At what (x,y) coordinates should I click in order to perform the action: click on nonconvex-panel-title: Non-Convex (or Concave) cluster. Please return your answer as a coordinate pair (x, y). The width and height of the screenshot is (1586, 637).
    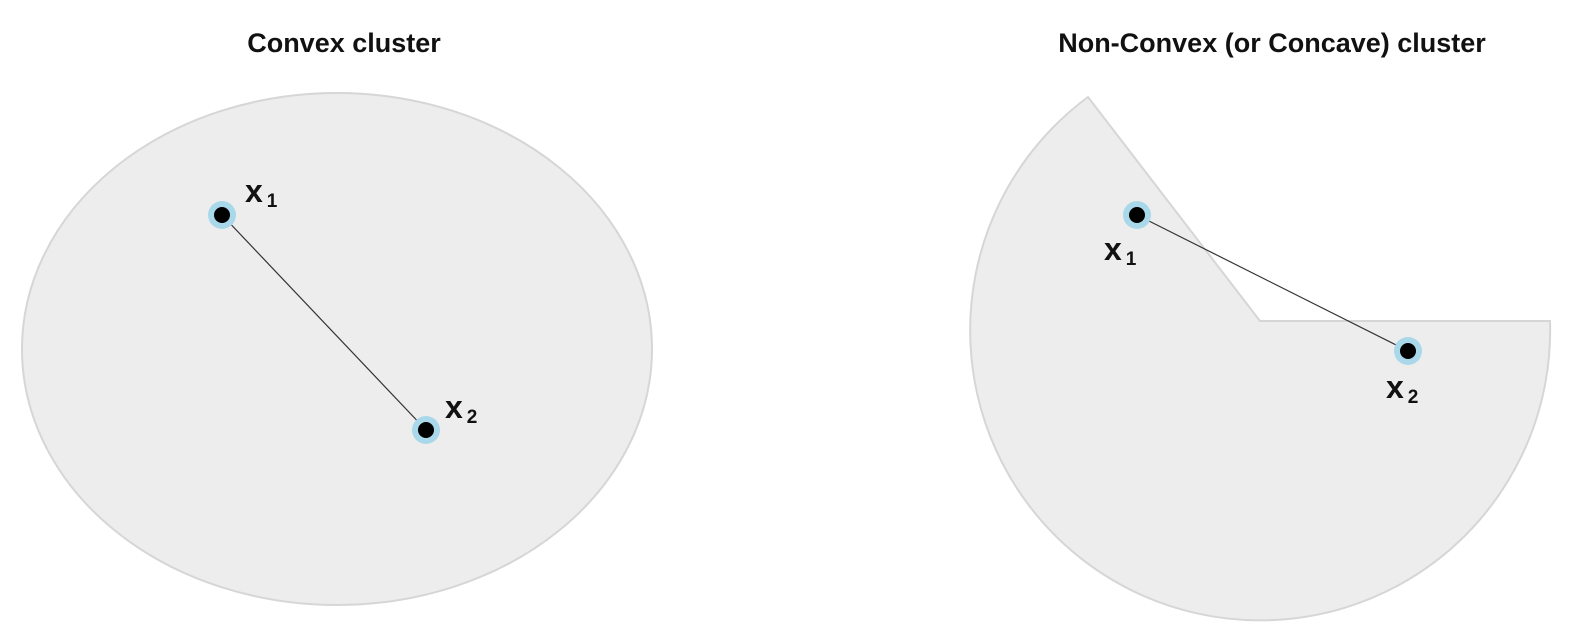
    Looking at the image, I should click on (1272, 43).